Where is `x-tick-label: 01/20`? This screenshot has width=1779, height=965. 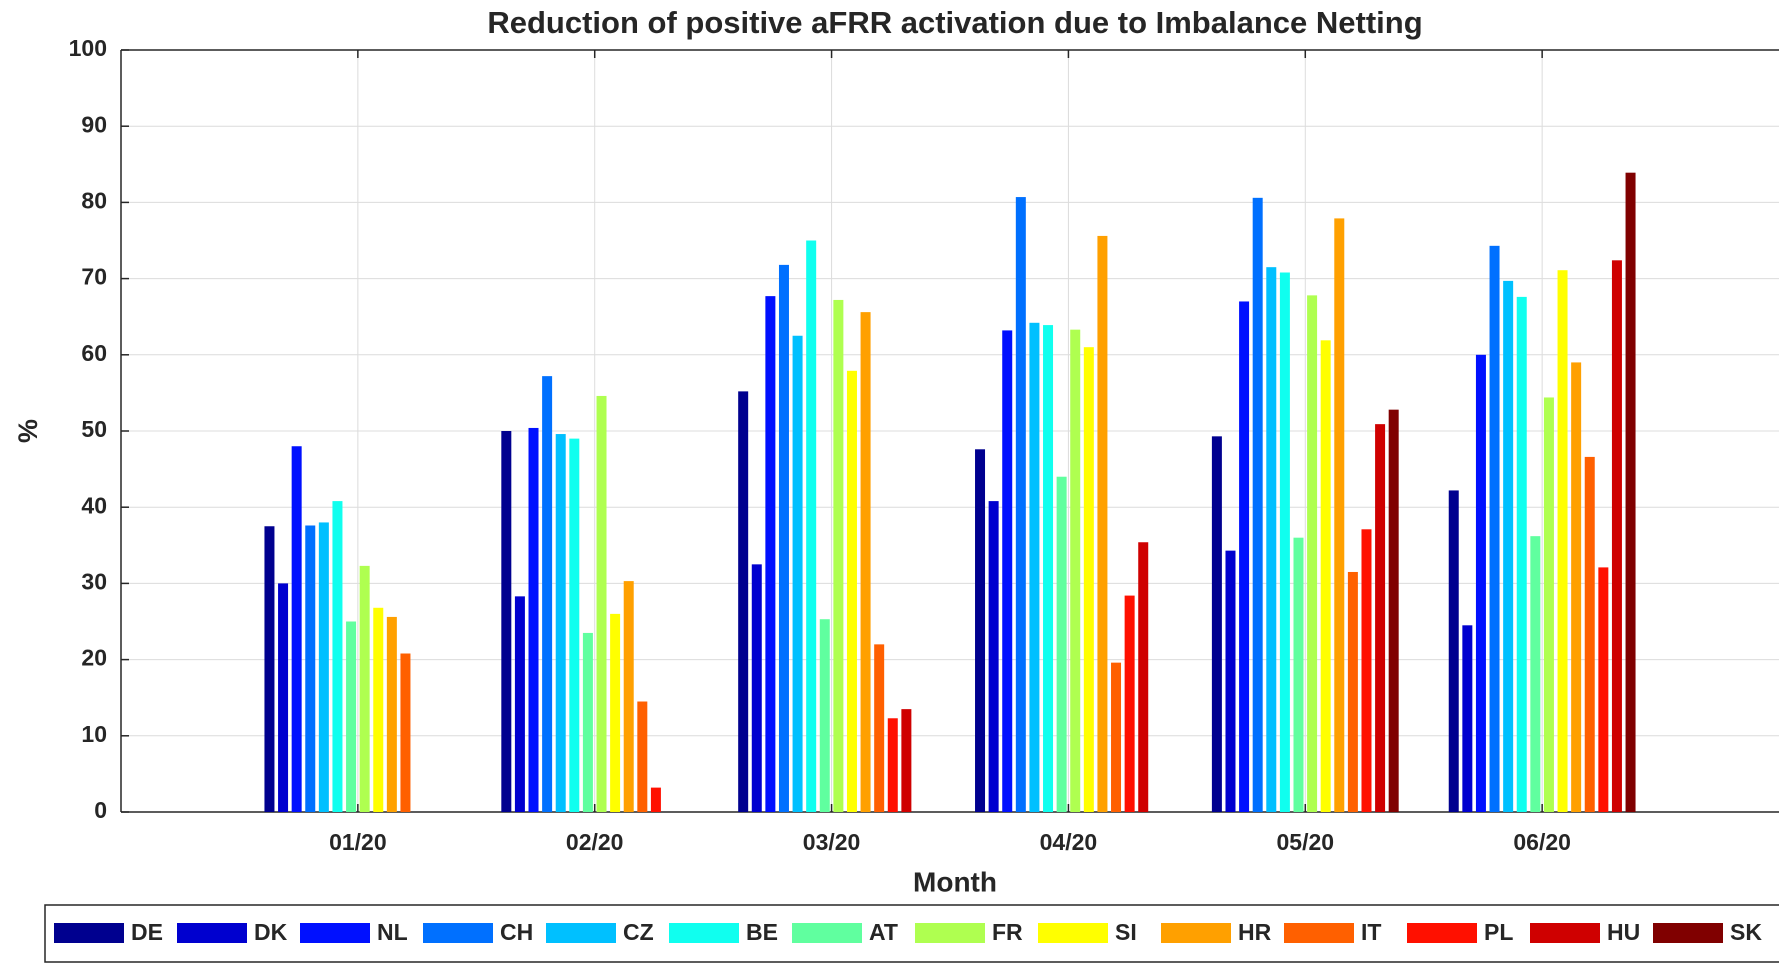
x-tick-label: 01/20 is located at coordinates (358, 842).